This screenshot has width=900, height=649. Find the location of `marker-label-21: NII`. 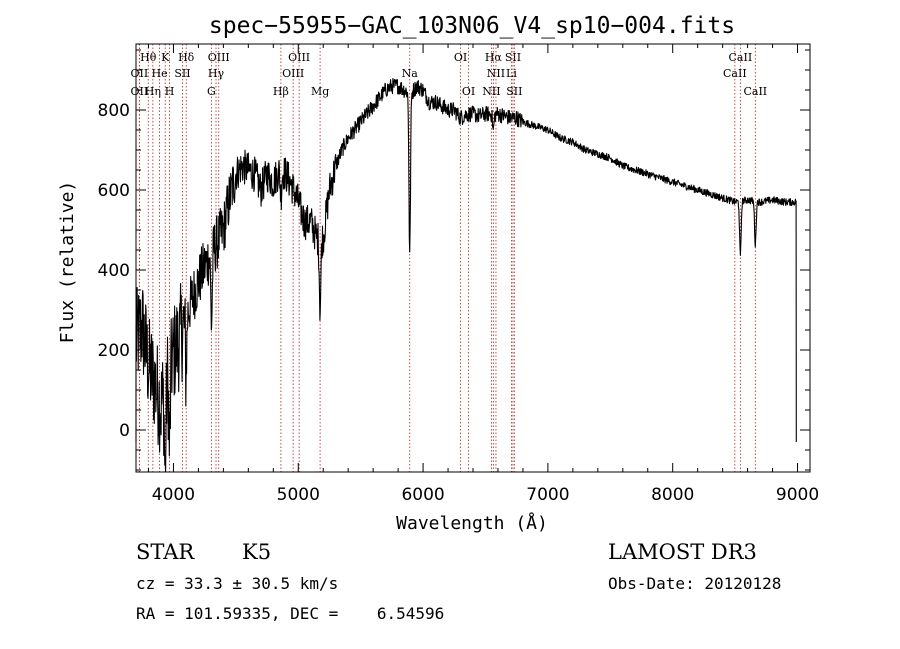

marker-label-21: NII is located at coordinates (496, 73).